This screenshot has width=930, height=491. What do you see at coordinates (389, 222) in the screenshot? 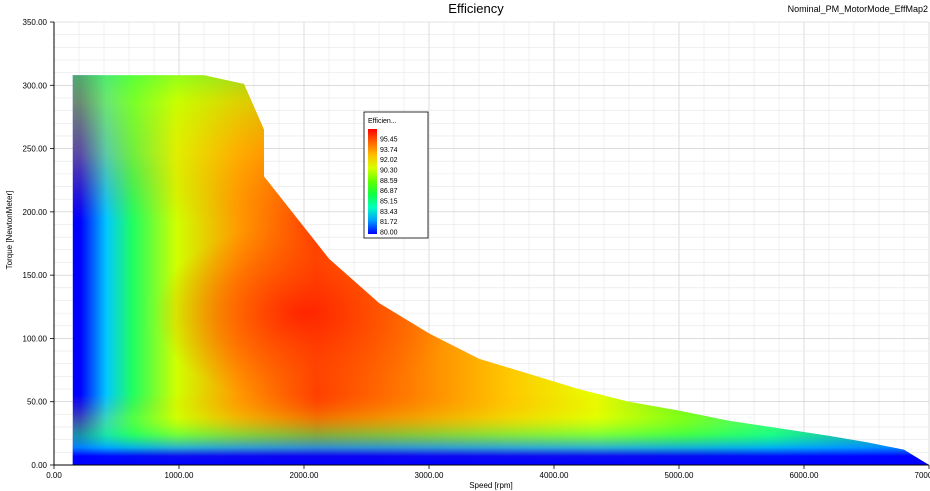
I see `legend-level-label: 81.72` at bounding box center [389, 222].